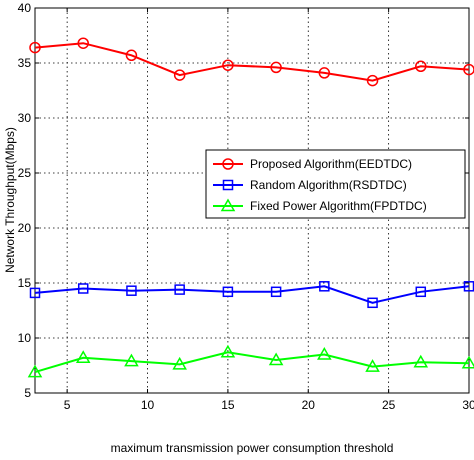  I want to click on legend-label: Proposed Algorithm(EEDTDC), so click(331, 164).